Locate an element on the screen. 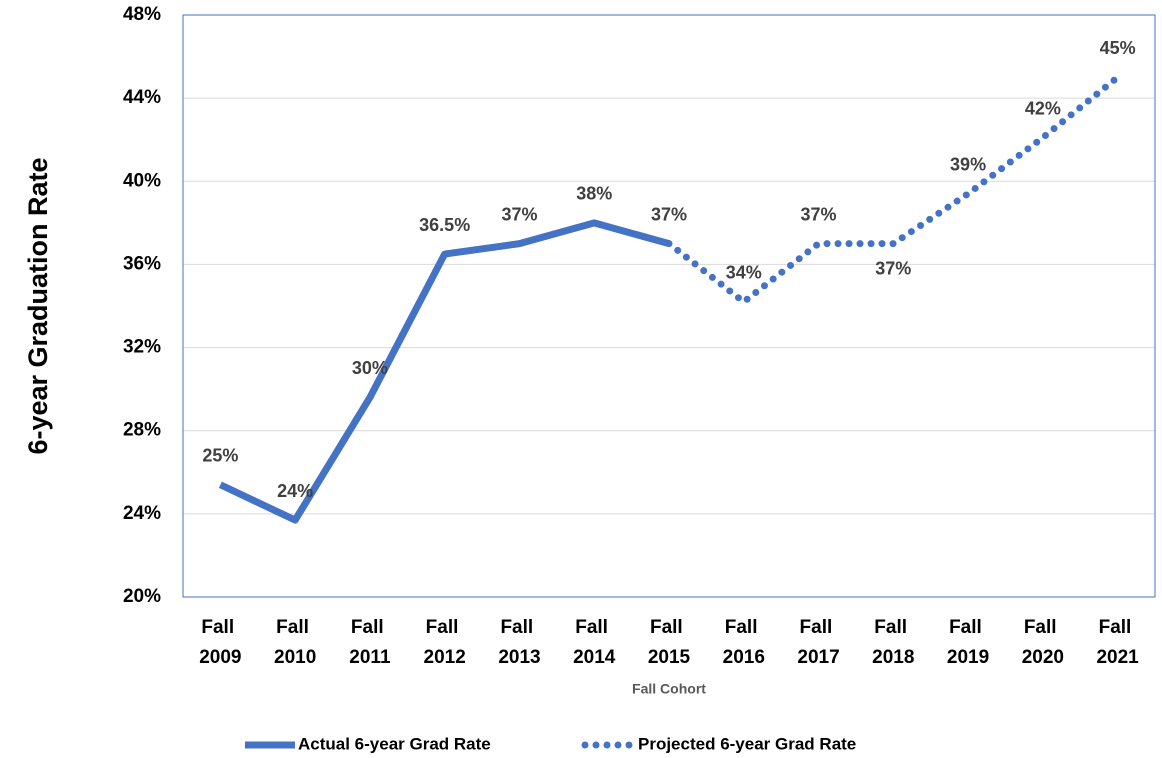 The height and width of the screenshot is (758, 1162). data-label: 30% is located at coordinates (370, 368).